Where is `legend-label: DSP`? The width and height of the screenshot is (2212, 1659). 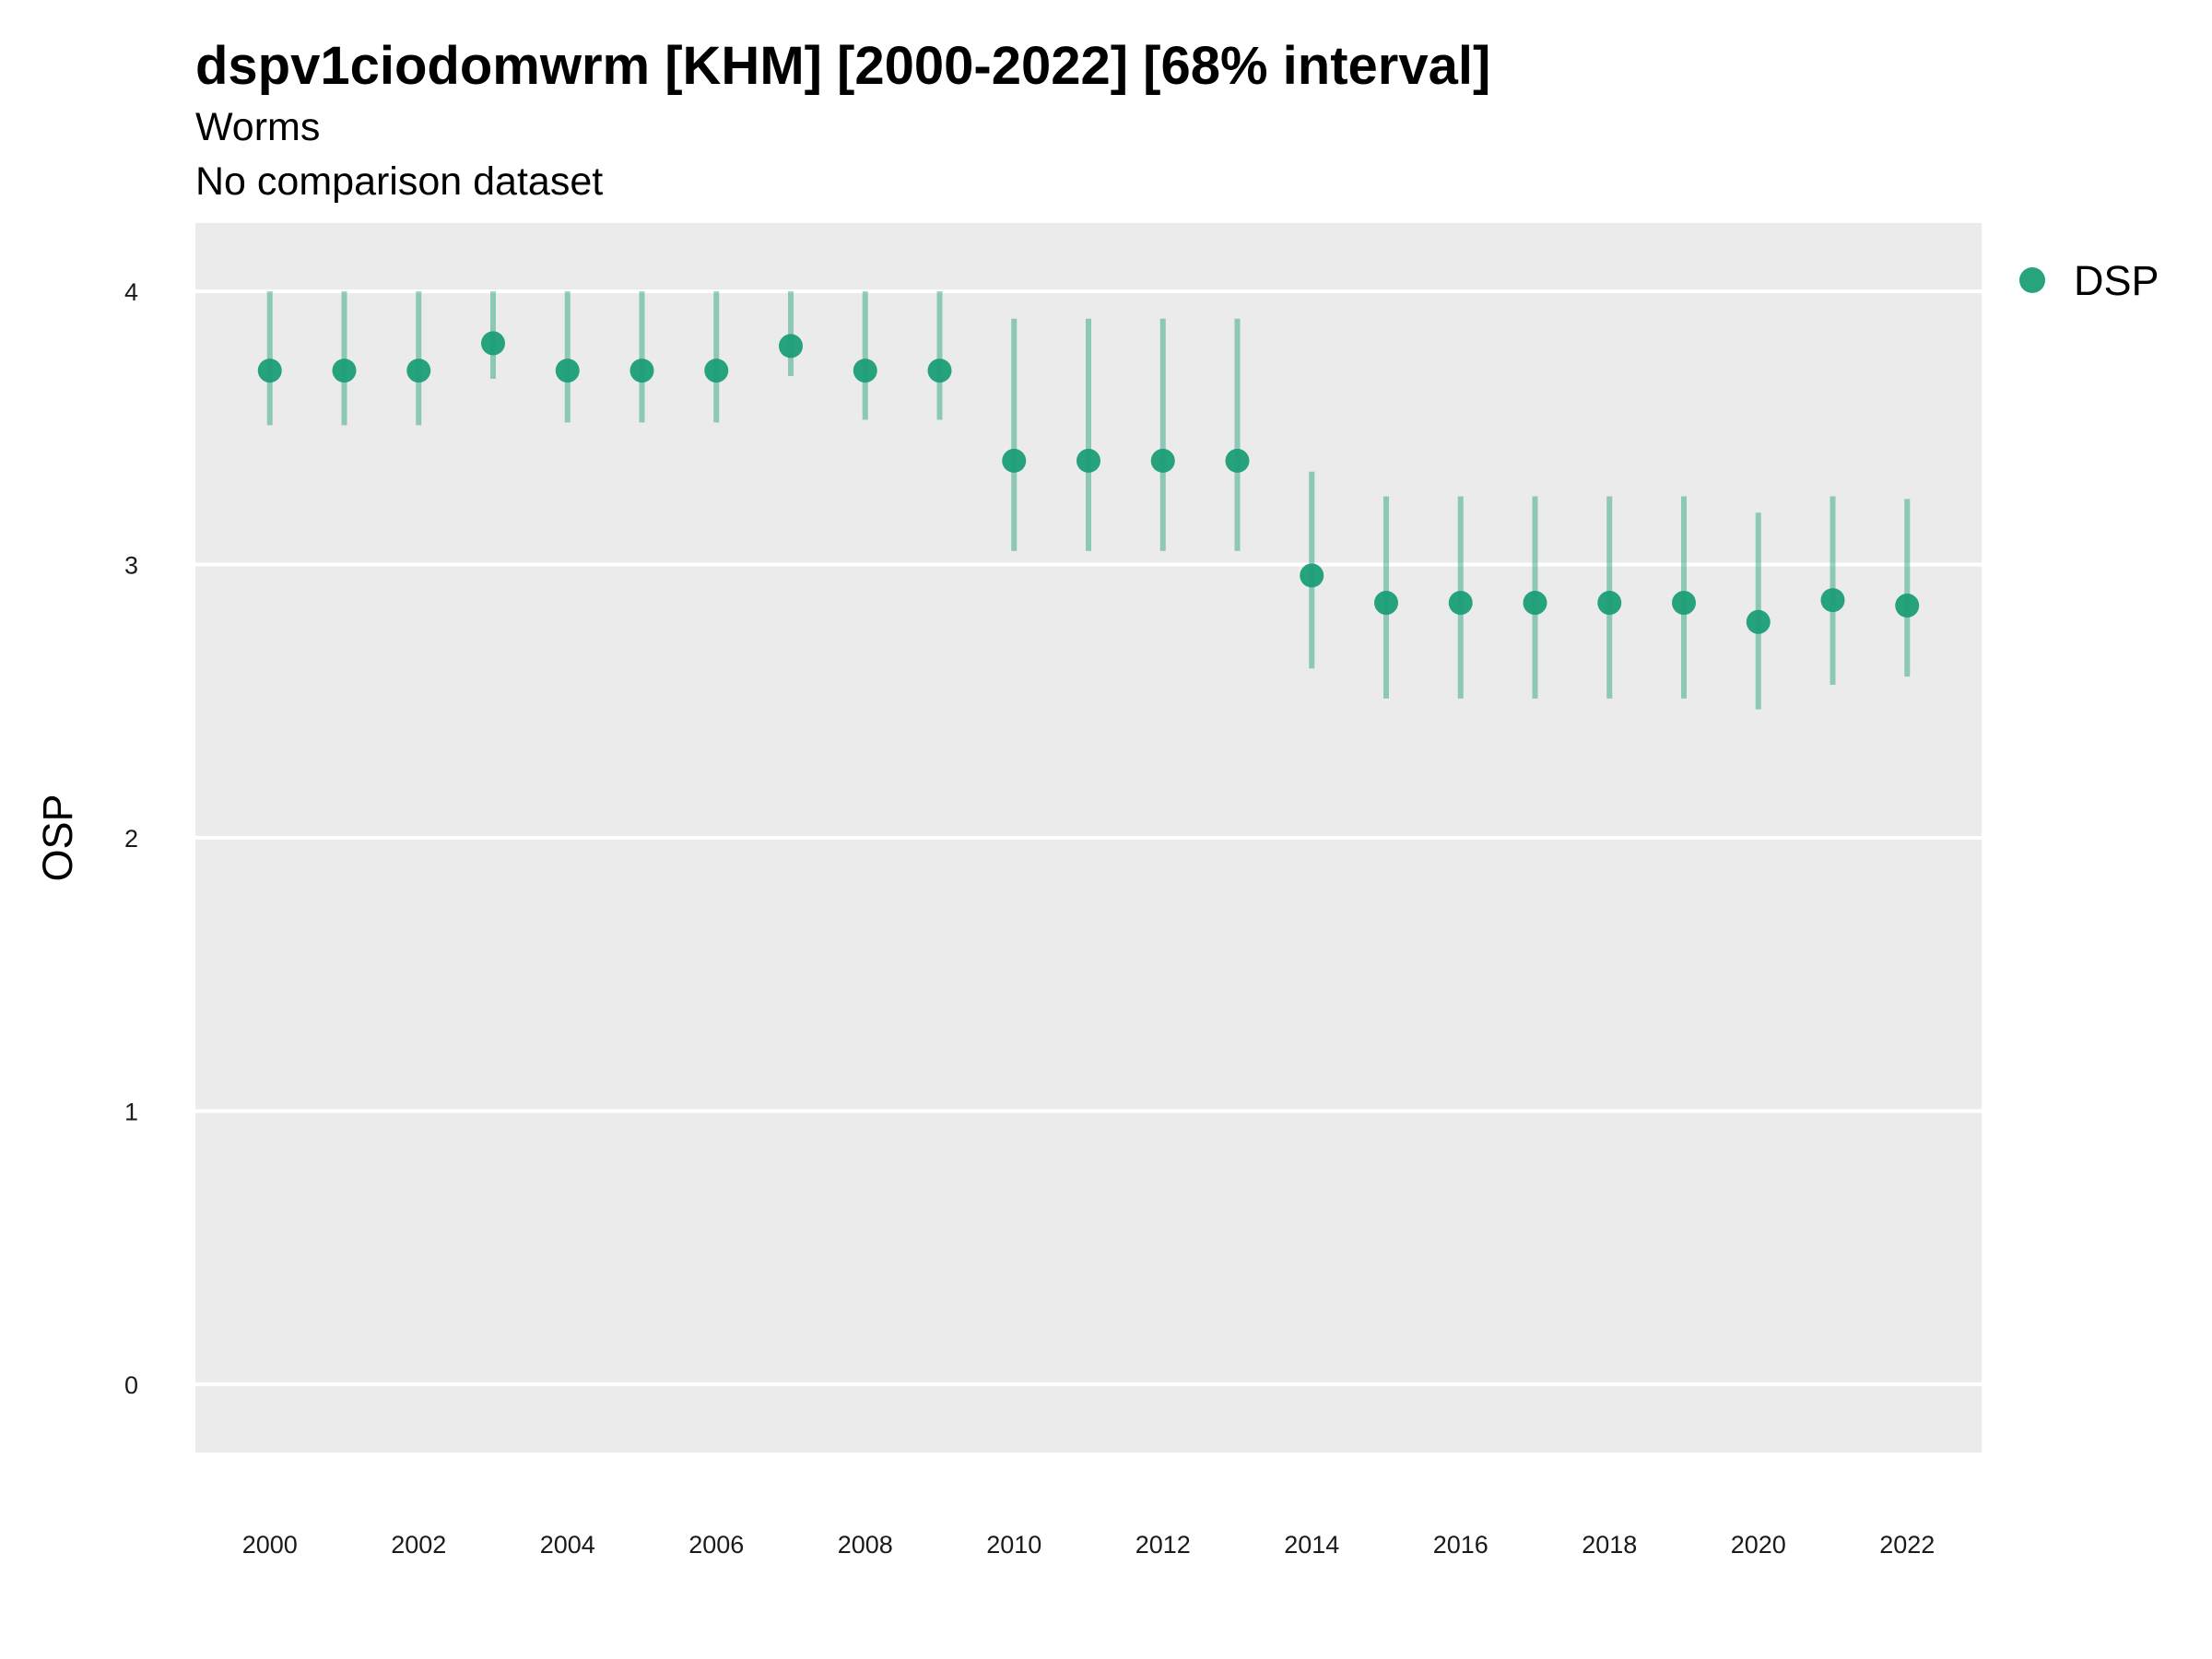 legend-label: DSP is located at coordinates (2116, 280).